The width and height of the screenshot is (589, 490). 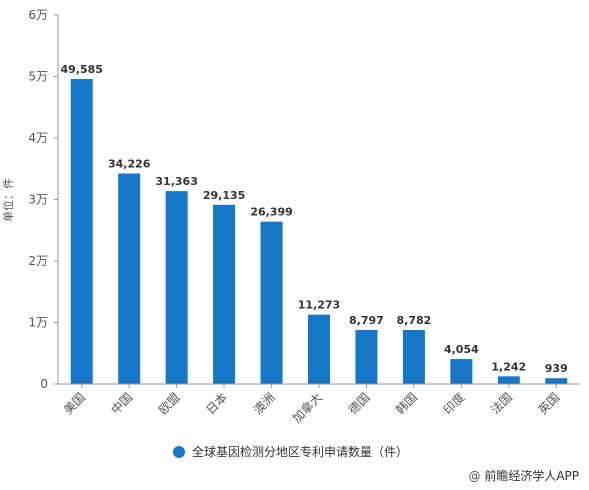 What do you see at coordinates (414, 320) in the screenshot?
I see `data-label: 8,782` at bounding box center [414, 320].